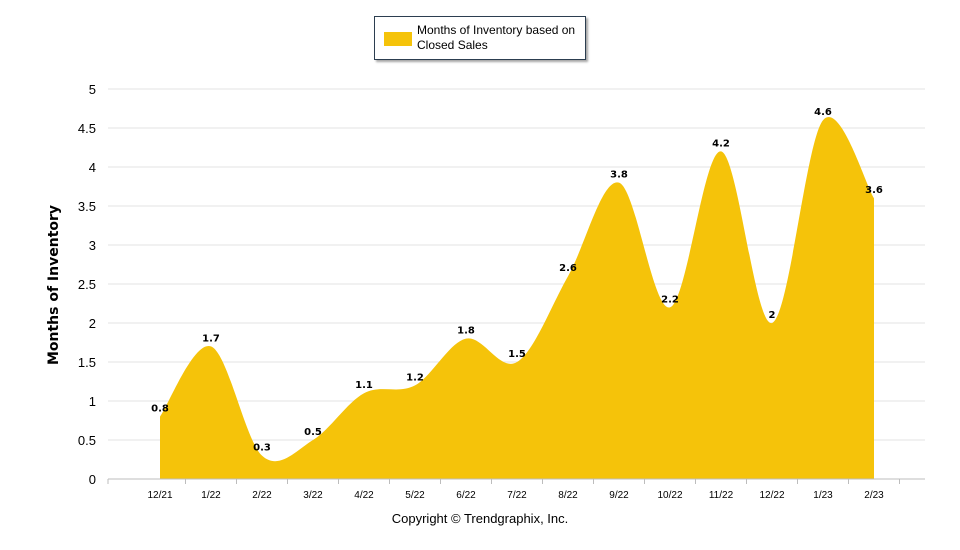  I want to click on y-axis-label: Months of Inventory, so click(54, 285).